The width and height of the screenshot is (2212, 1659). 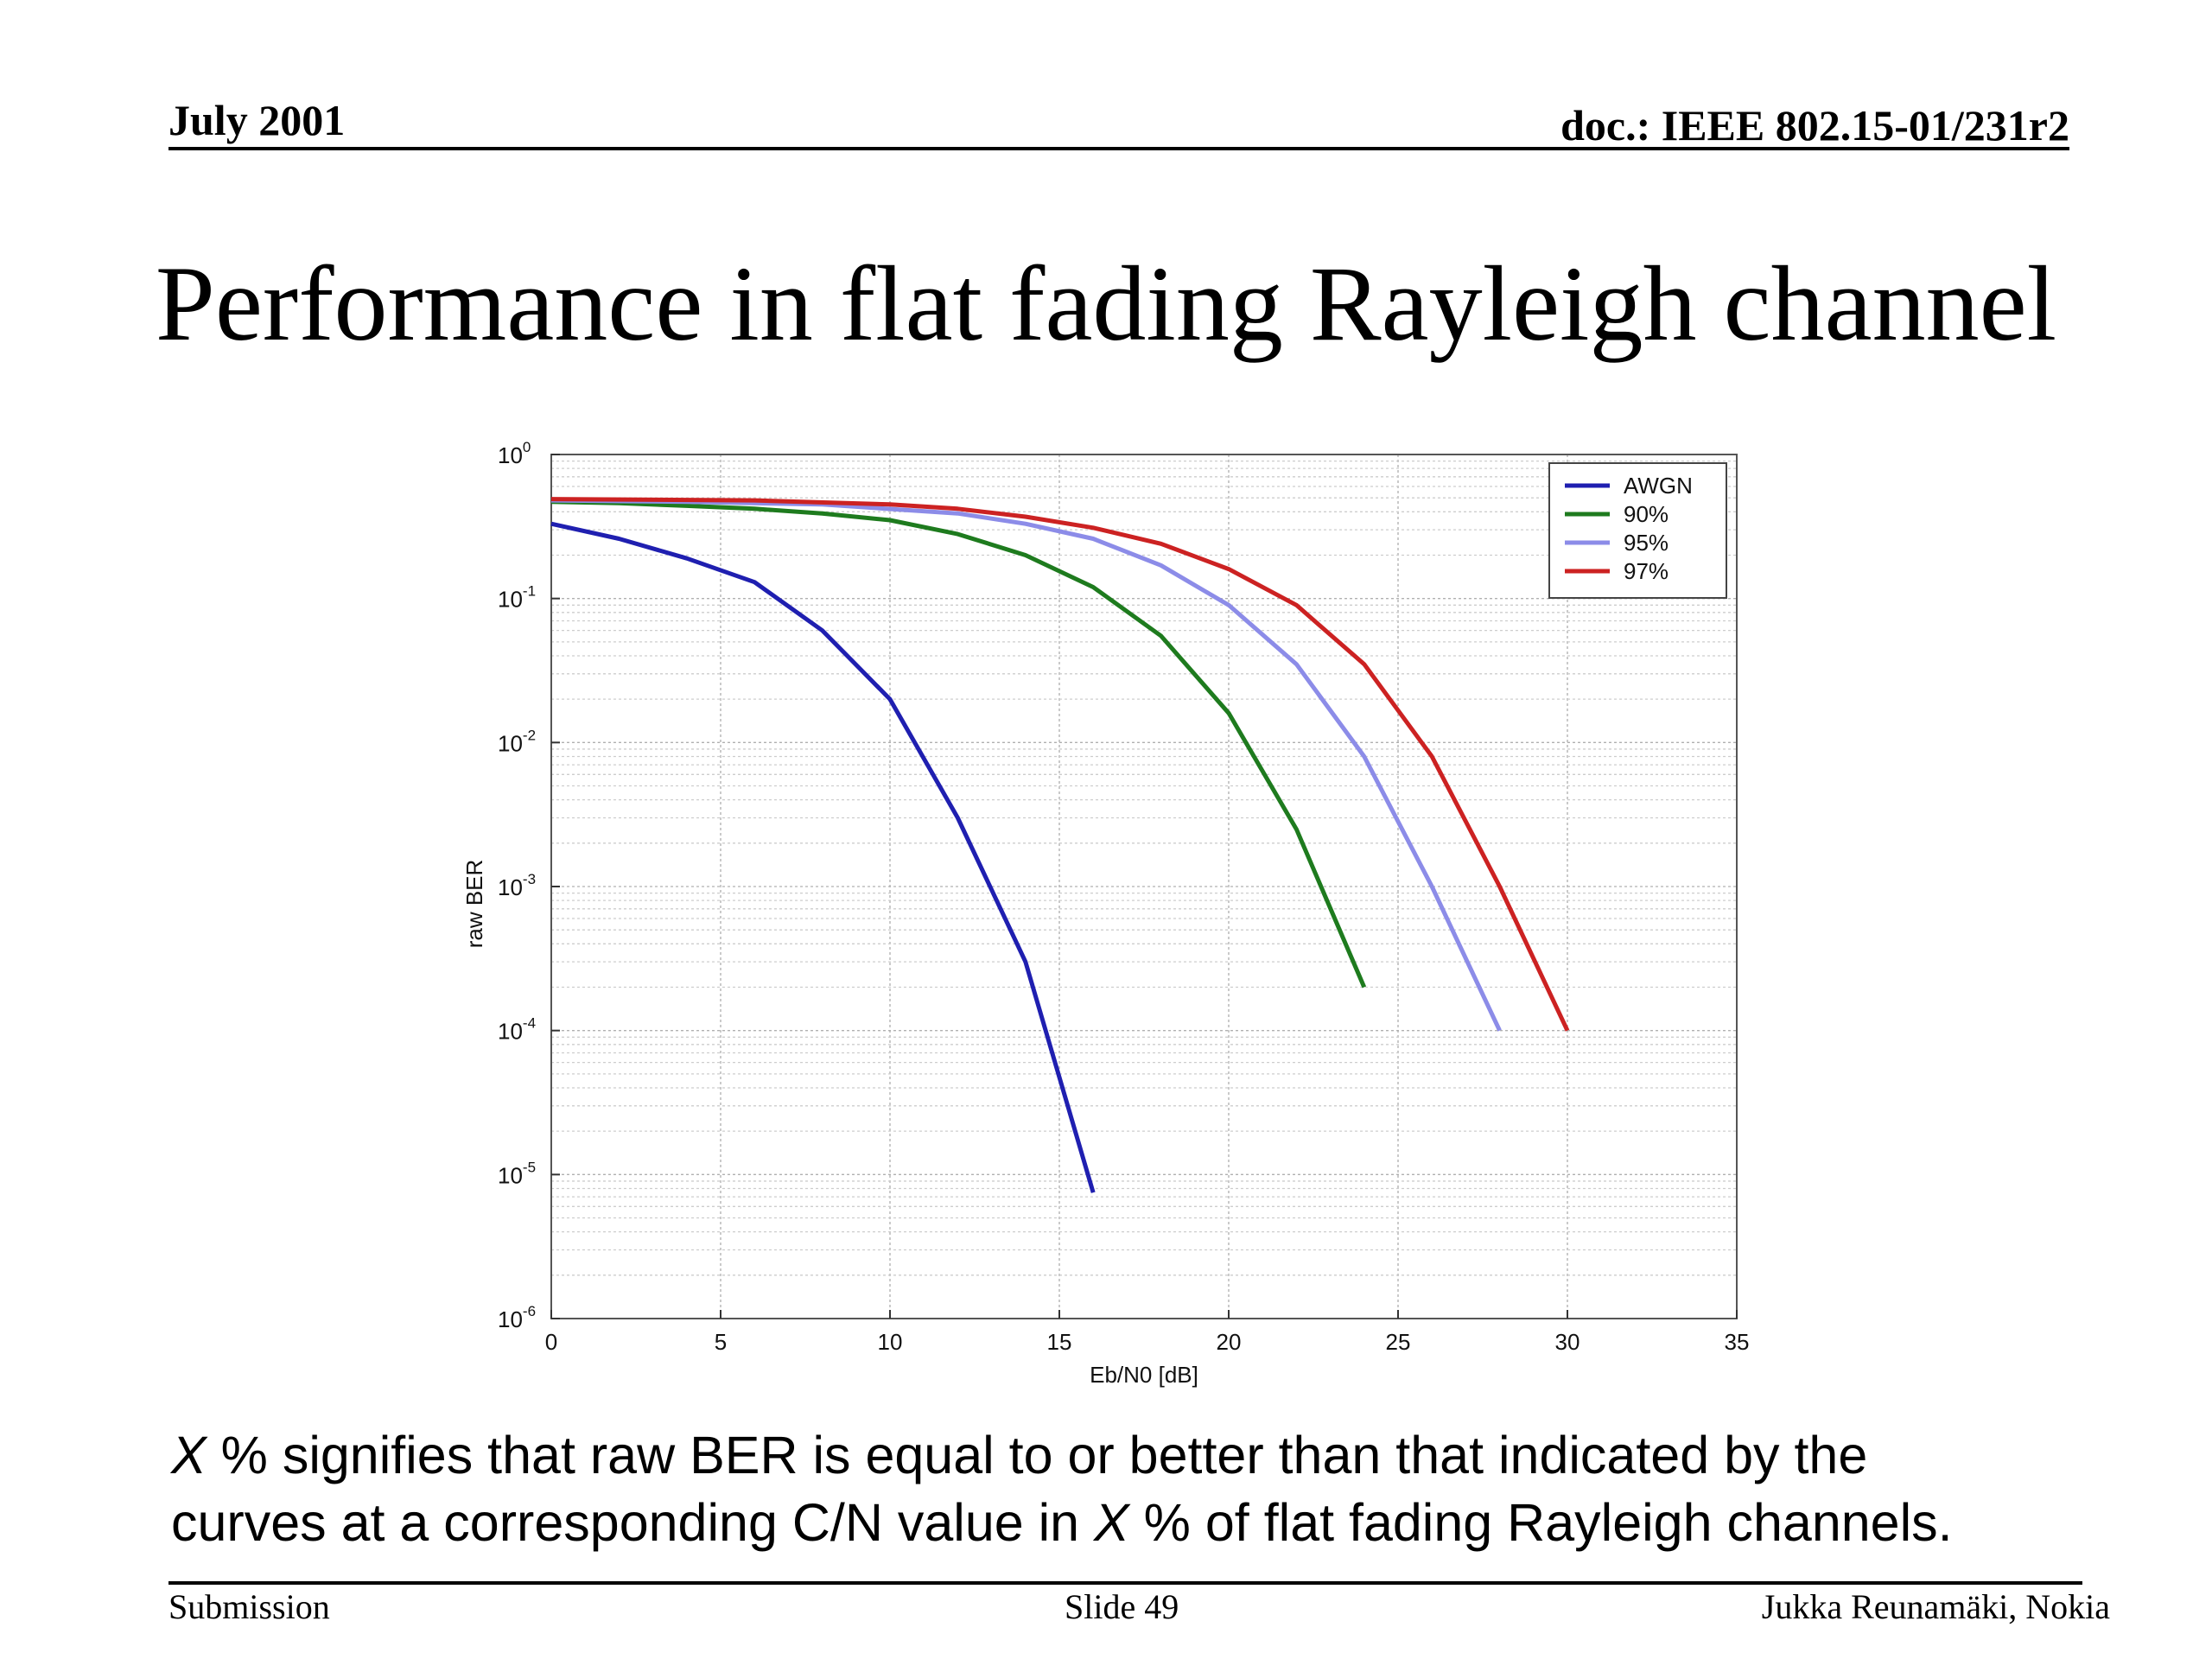 I want to click on y-tick-label: 10⁻⁵, so click(x=517, y=1173).